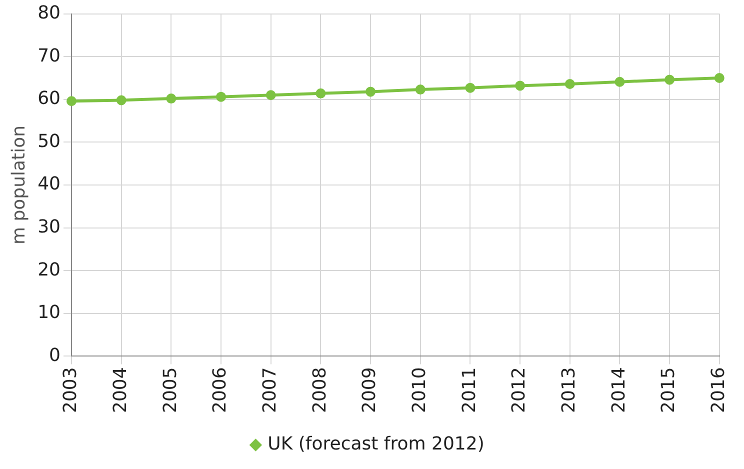 This screenshot has height=469, width=744. Describe the element at coordinates (49, 313) in the screenshot. I see `y-tick-label: 10` at that location.